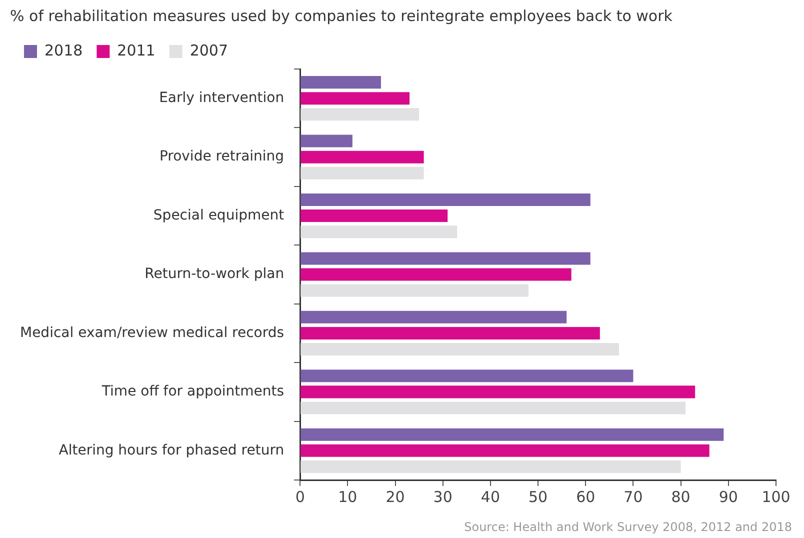  What do you see at coordinates (680, 497) in the screenshot?
I see `x-tick-label: 80` at bounding box center [680, 497].